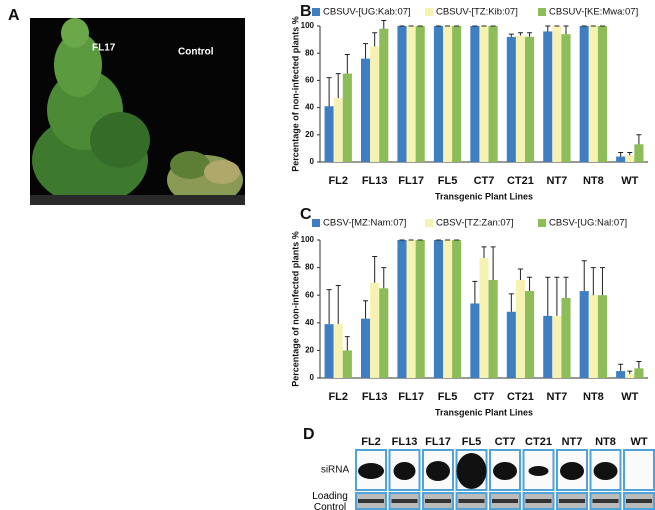 The height and width of the screenshot is (510, 655). What do you see at coordinates (364, 223) in the screenshot?
I see `legend-label: CBSV-[MZ:Nam:07]` at bounding box center [364, 223].